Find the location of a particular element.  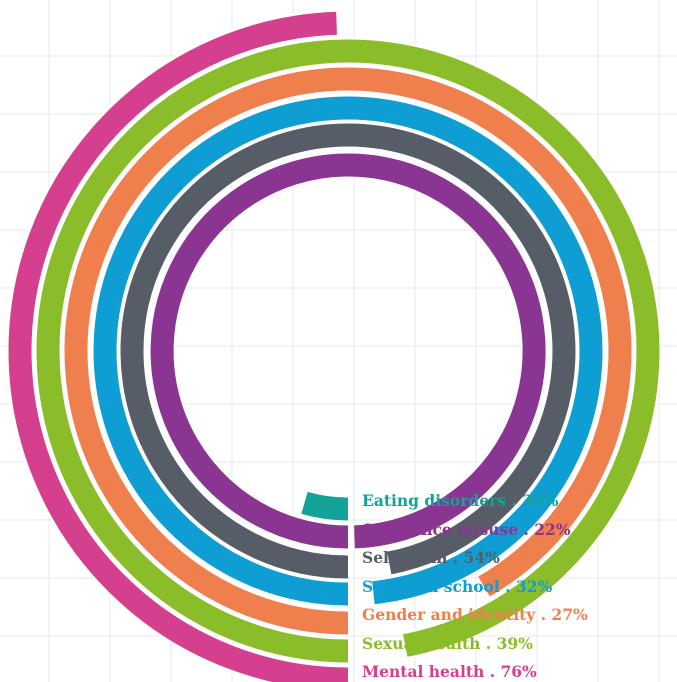

label-substance-misuse: Substance misuse . 22% is located at coordinates (466, 529).